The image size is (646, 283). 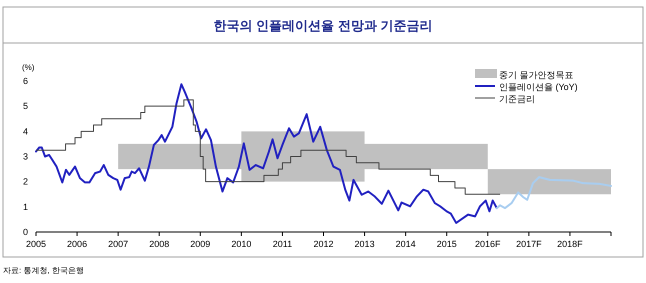 What do you see at coordinates (517, 99) in the screenshot?
I see `legend-label: 기준금리` at bounding box center [517, 99].